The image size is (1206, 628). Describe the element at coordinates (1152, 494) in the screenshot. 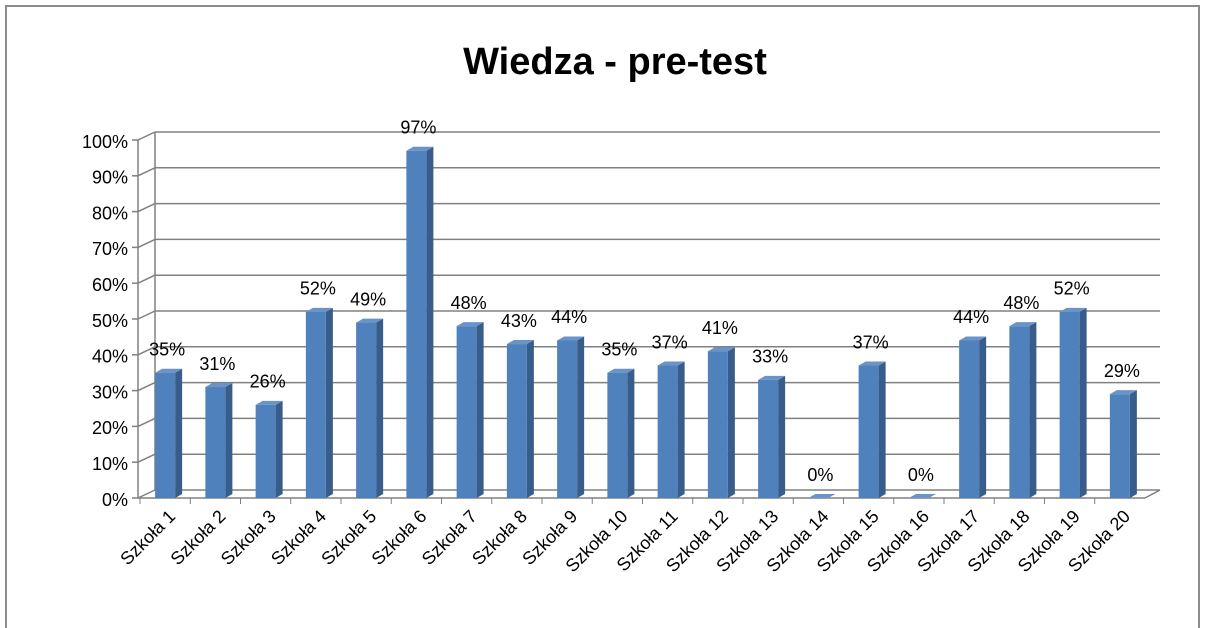

I see `floor-edge` at that location.